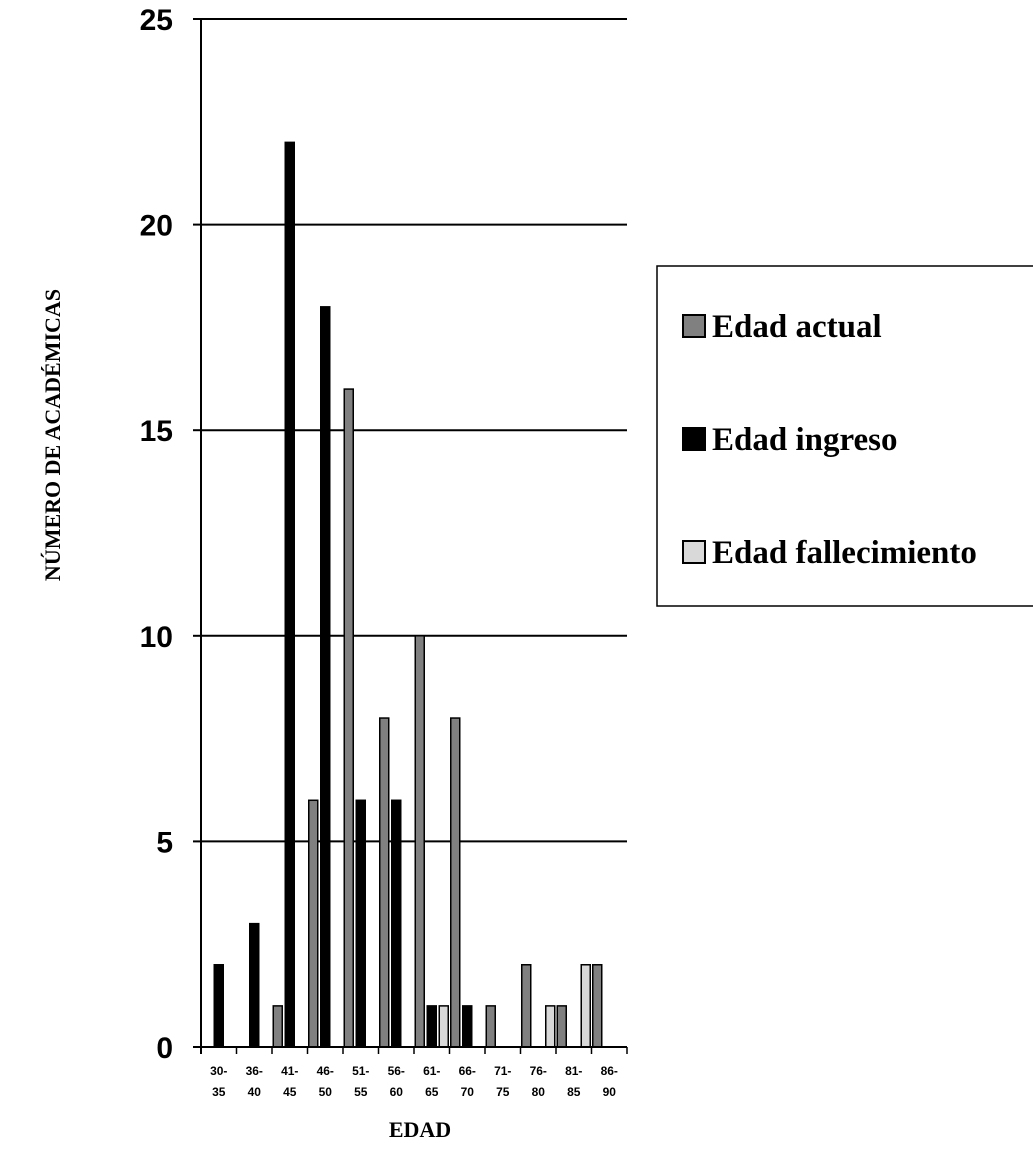  I want to click on y-tick-label: 10, so click(156, 637).